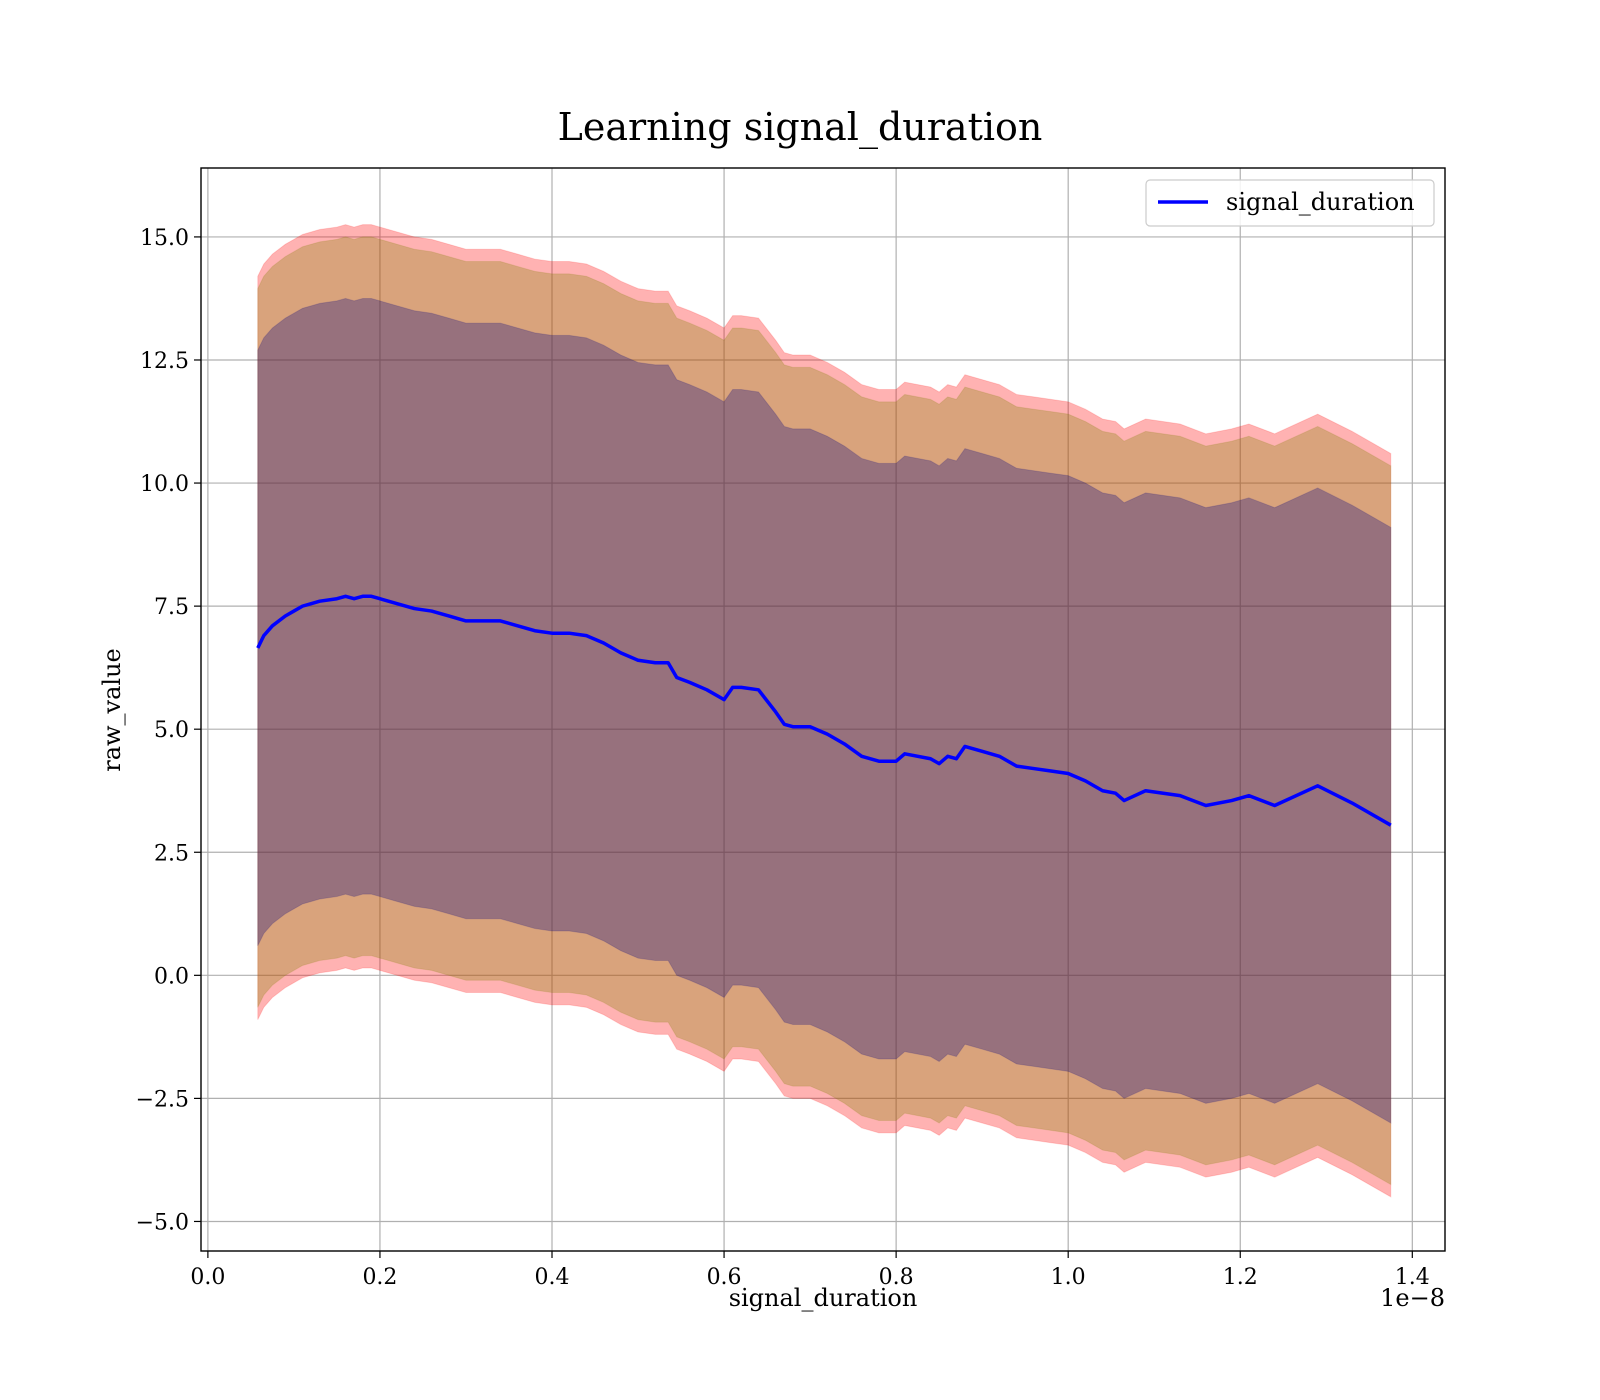 This screenshot has height=1400, width=1600. What do you see at coordinates (896, 1277) in the screenshot?
I see `x-tick-label: 0.8` at bounding box center [896, 1277].